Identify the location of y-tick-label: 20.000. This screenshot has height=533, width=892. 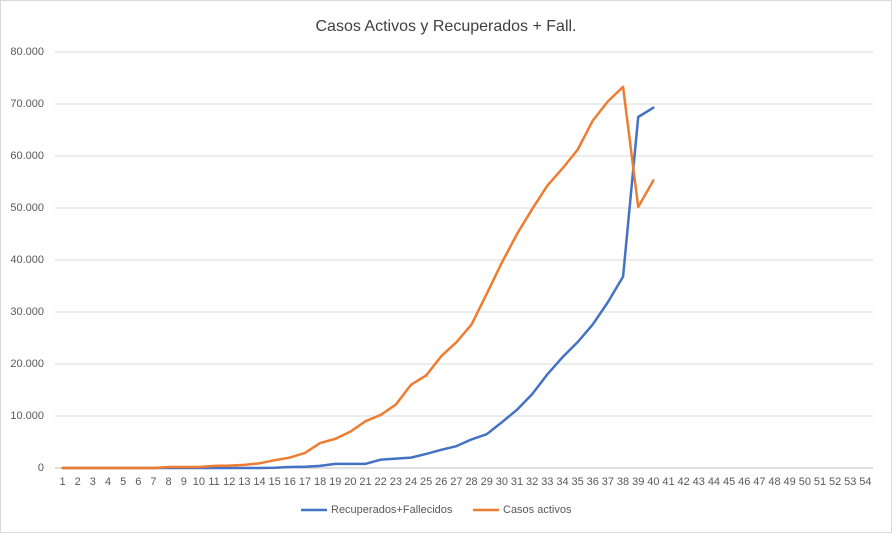
(27, 364).